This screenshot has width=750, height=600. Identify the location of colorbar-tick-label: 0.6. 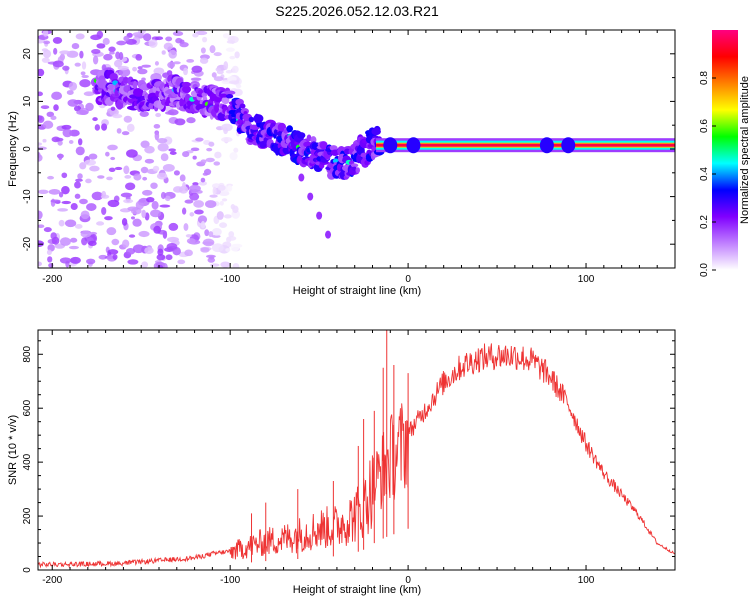
(704, 126).